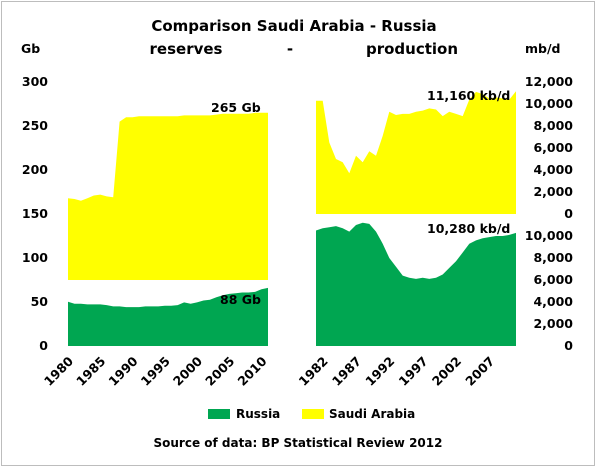 The height and width of the screenshot is (468, 597). I want to click on chart-title: Comparison Saudi Arabia - Russia, so click(293, 26).